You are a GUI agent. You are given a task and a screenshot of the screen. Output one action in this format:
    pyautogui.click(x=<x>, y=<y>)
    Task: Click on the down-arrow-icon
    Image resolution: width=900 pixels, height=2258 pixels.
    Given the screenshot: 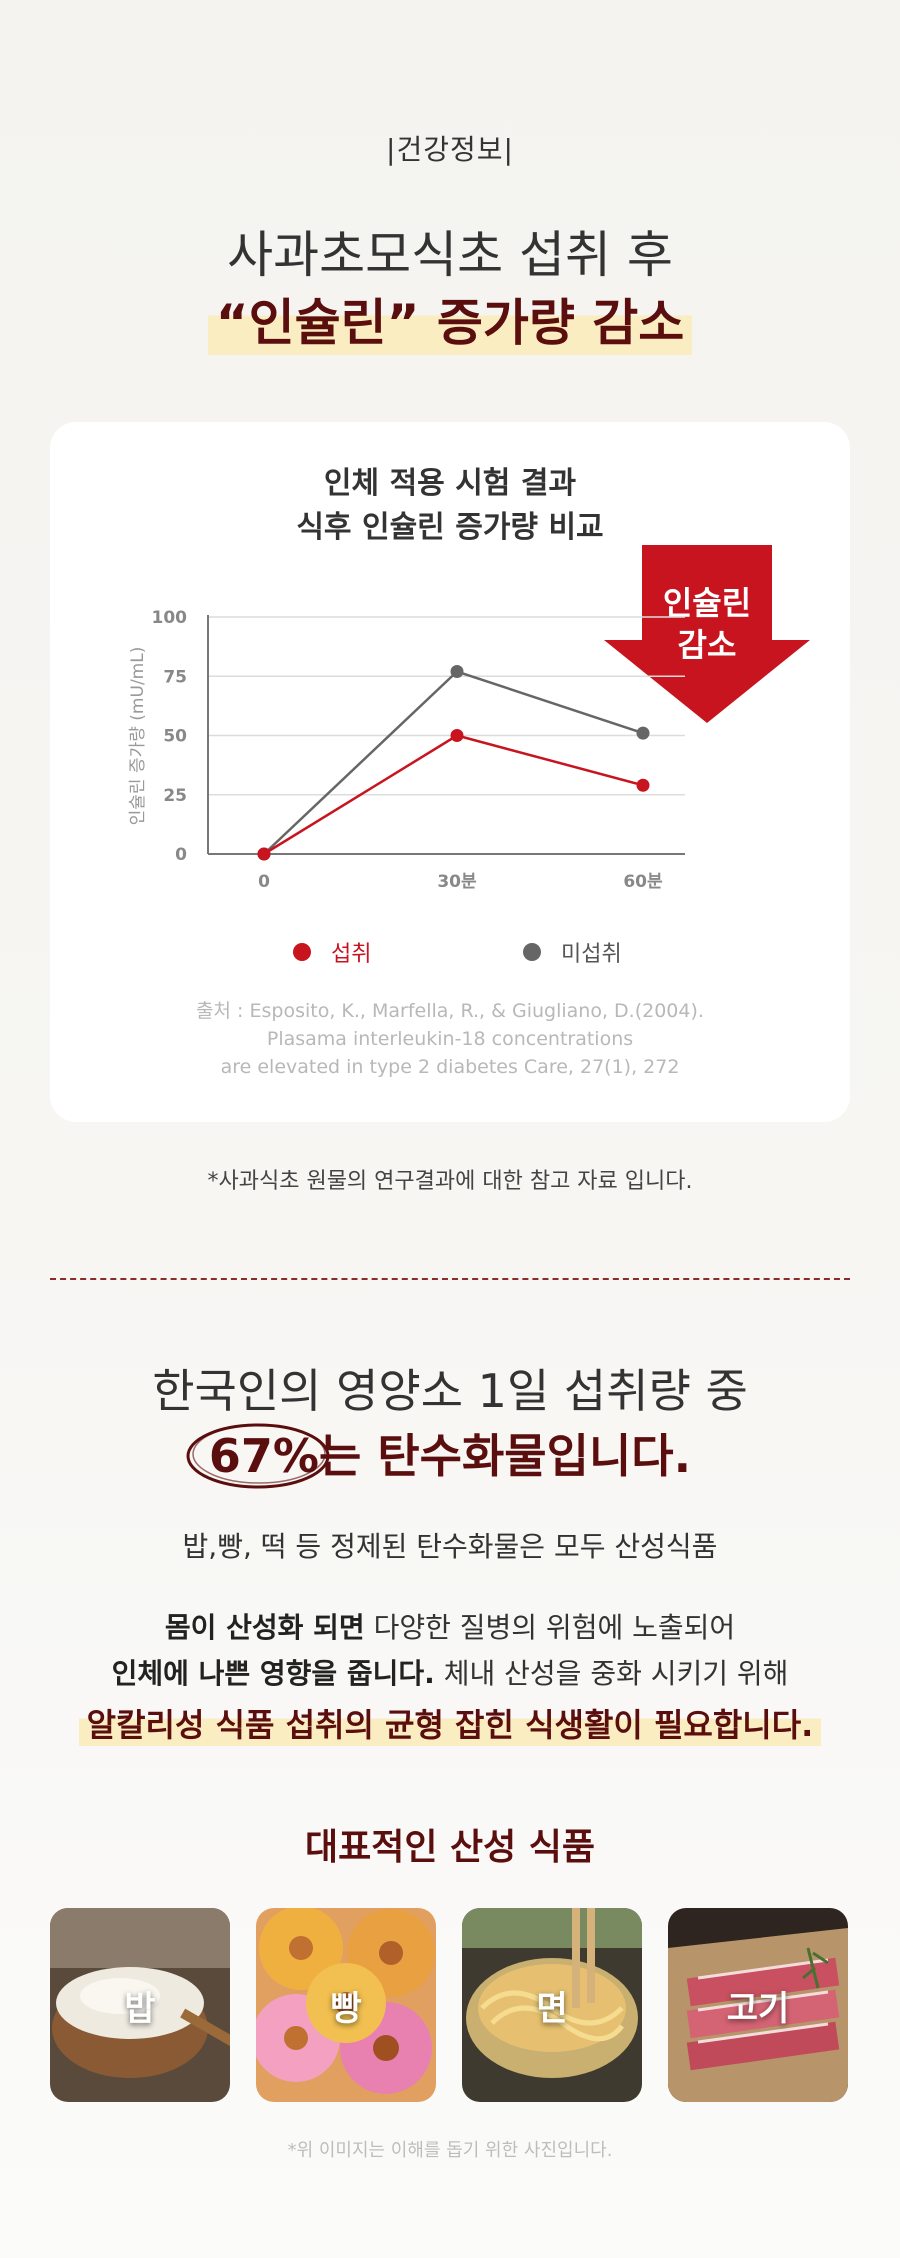 What is the action you would take?
    pyautogui.click(x=707, y=634)
    